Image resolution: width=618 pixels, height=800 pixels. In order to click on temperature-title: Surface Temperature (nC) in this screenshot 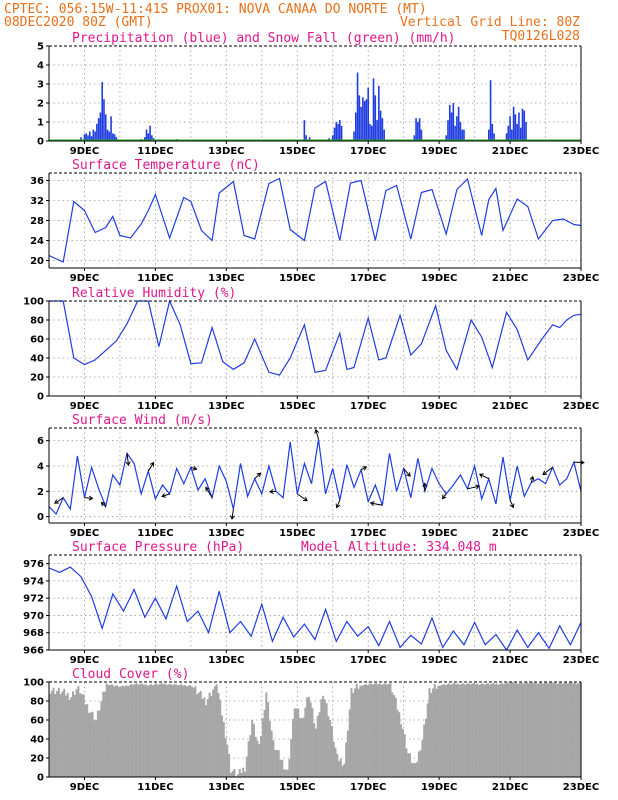, I will do `click(166, 165)`.